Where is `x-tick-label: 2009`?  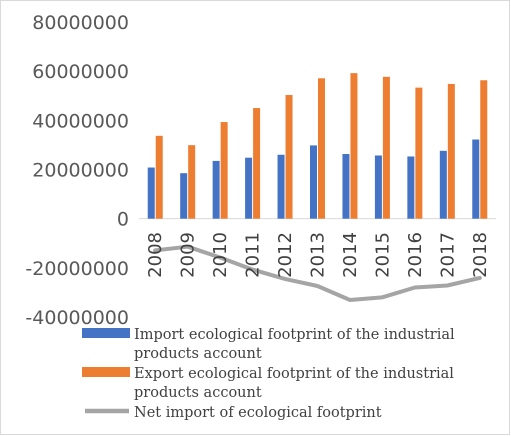
x-tick-label: 2009 is located at coordinates (188, 255).